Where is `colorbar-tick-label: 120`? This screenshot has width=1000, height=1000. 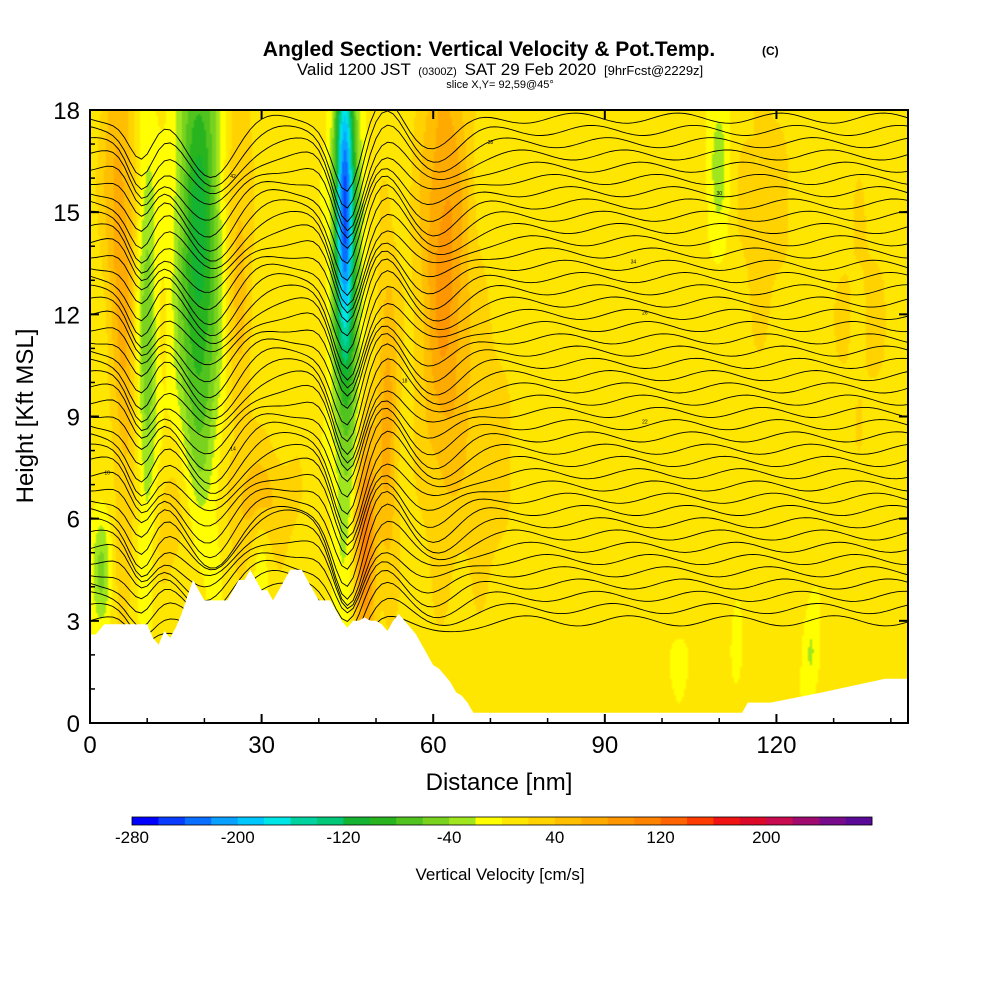 colorbar-tick-label: 120 is located at coordinates (660, 837).